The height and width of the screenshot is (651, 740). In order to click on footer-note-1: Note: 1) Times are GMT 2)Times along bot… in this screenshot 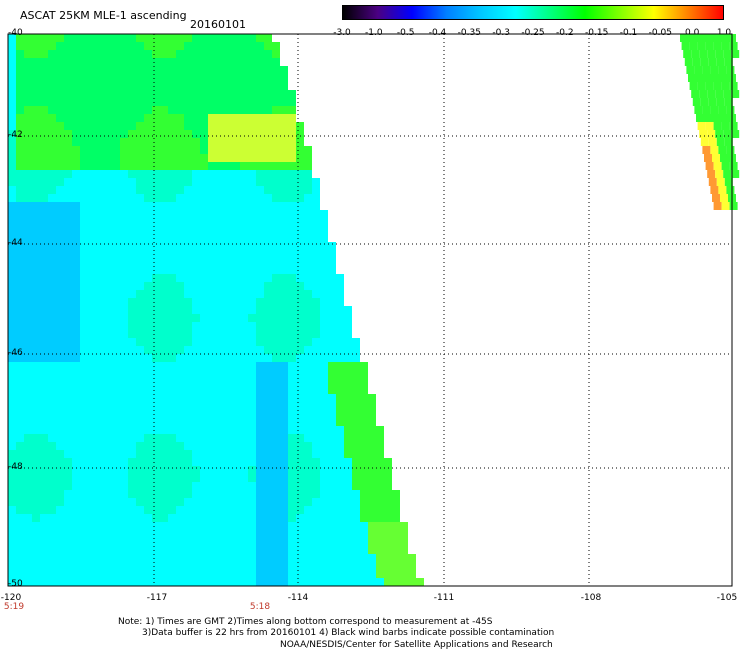, I will do `click(305, 622)`.